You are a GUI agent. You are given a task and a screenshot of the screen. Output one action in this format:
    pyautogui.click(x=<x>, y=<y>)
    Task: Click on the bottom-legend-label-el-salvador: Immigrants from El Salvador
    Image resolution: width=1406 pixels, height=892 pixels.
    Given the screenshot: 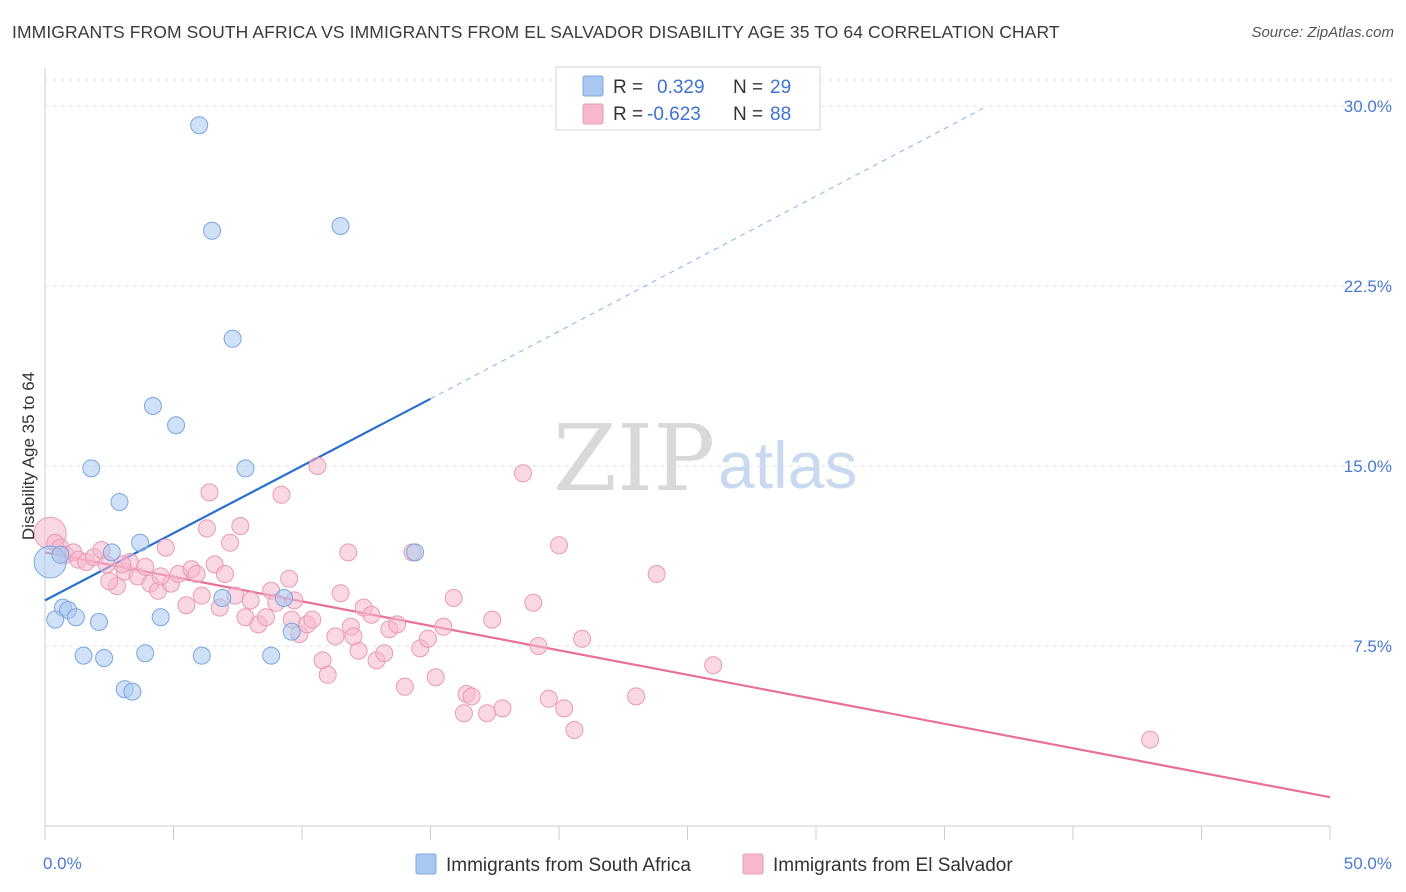 What is the action you would take?
    pyautogui.click(x=893, y=865)
    